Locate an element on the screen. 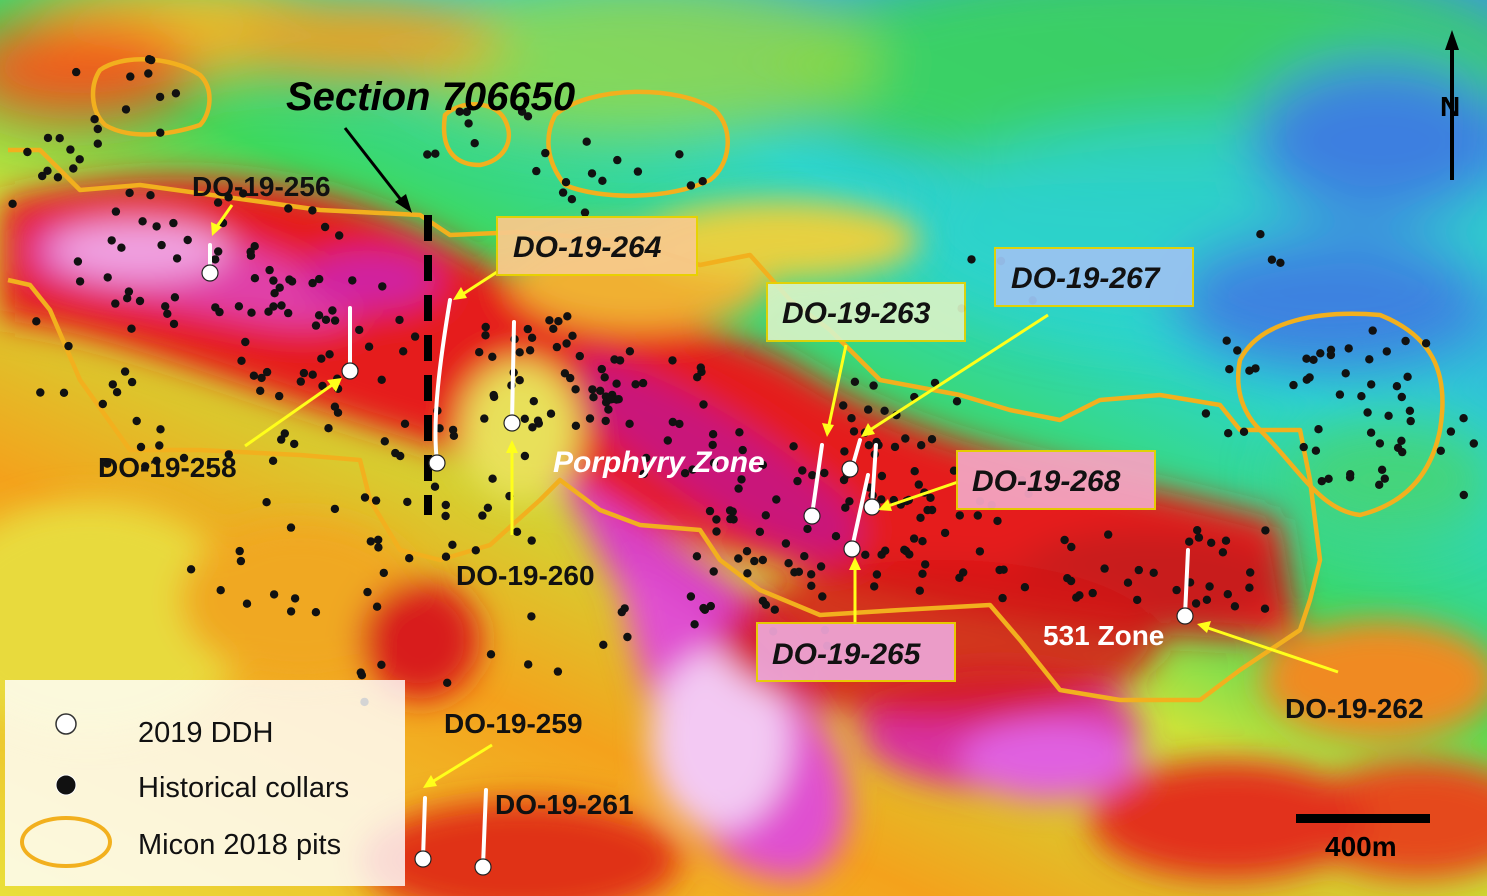 Image resolution: width=1487 pixels, height=896 pixels. legend-label-collar: Historical collars is located at coordinates (243, 788).